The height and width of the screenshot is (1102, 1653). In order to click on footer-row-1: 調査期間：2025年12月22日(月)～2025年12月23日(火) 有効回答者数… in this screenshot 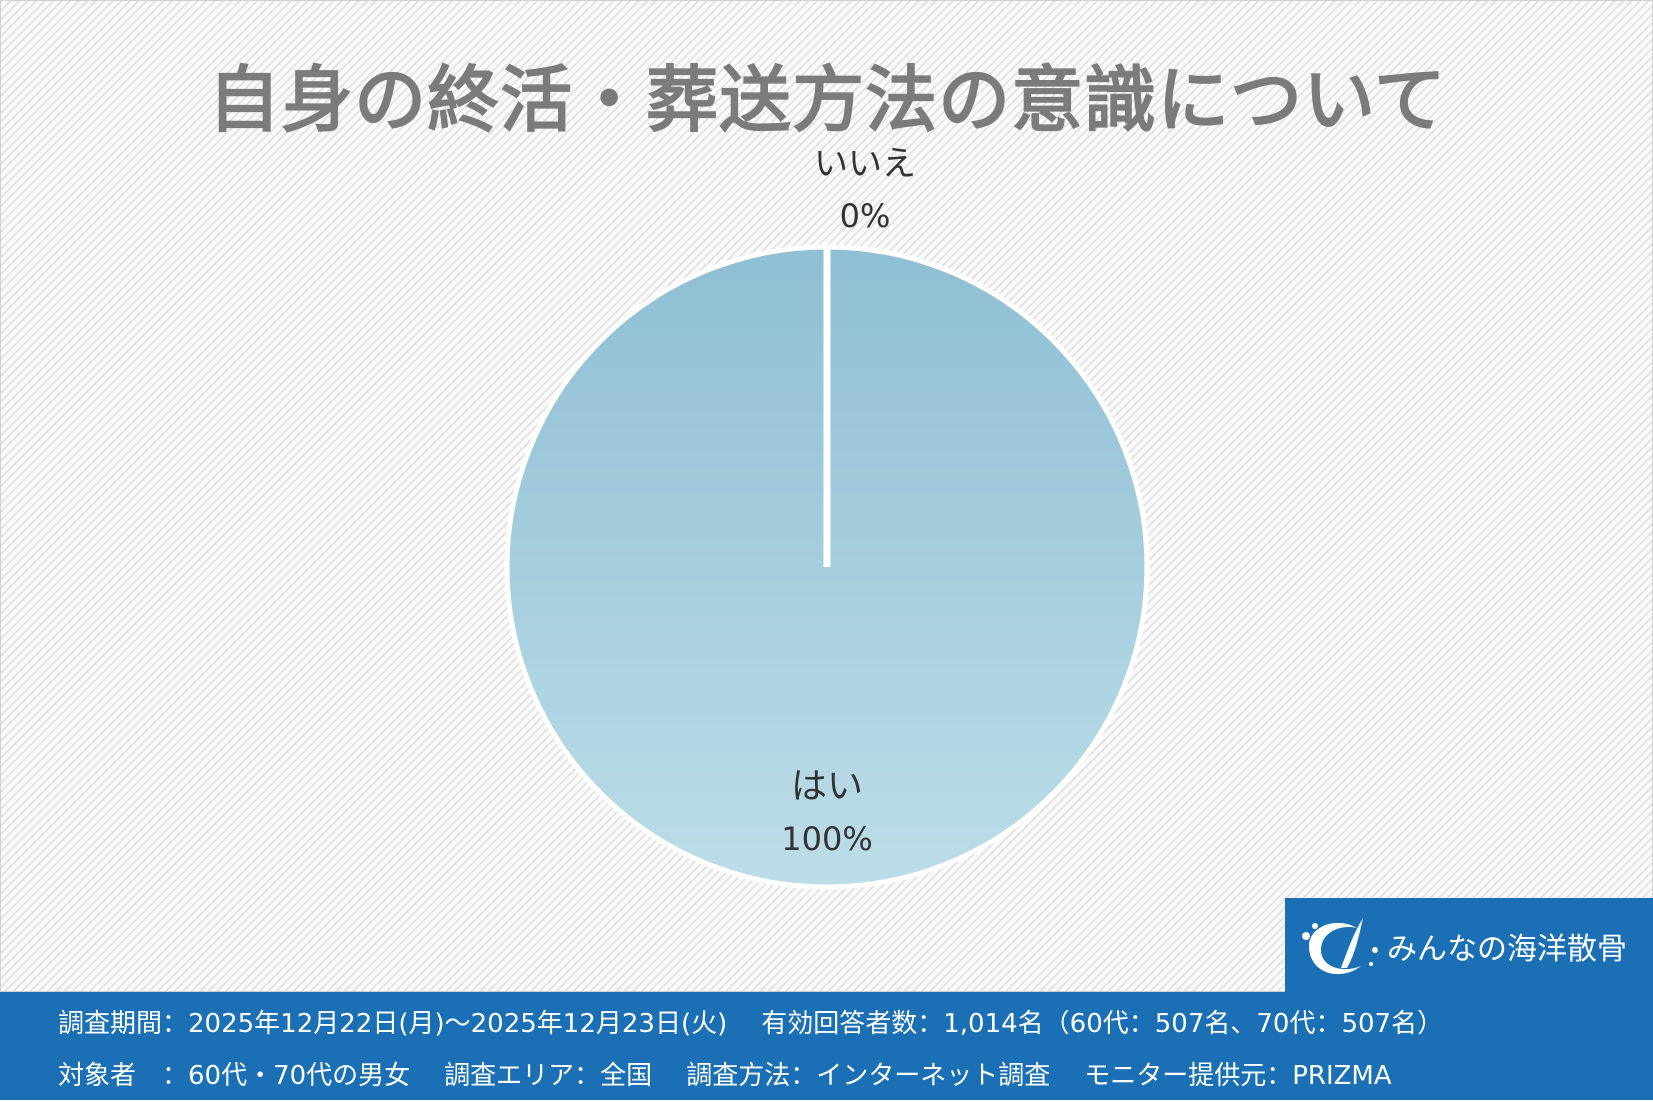, I will do `click(855, 1024)`.